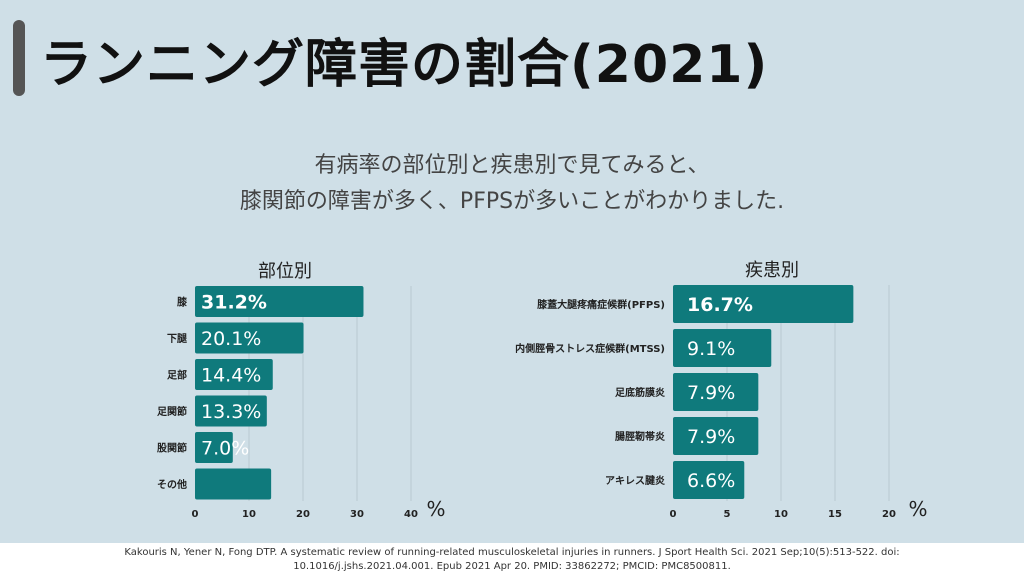 The image size is (1024, 576). What do you see at coordinates (172, 411) in the screenshot?
I see `category-label: 足関節` at bounding box center [172, 411].